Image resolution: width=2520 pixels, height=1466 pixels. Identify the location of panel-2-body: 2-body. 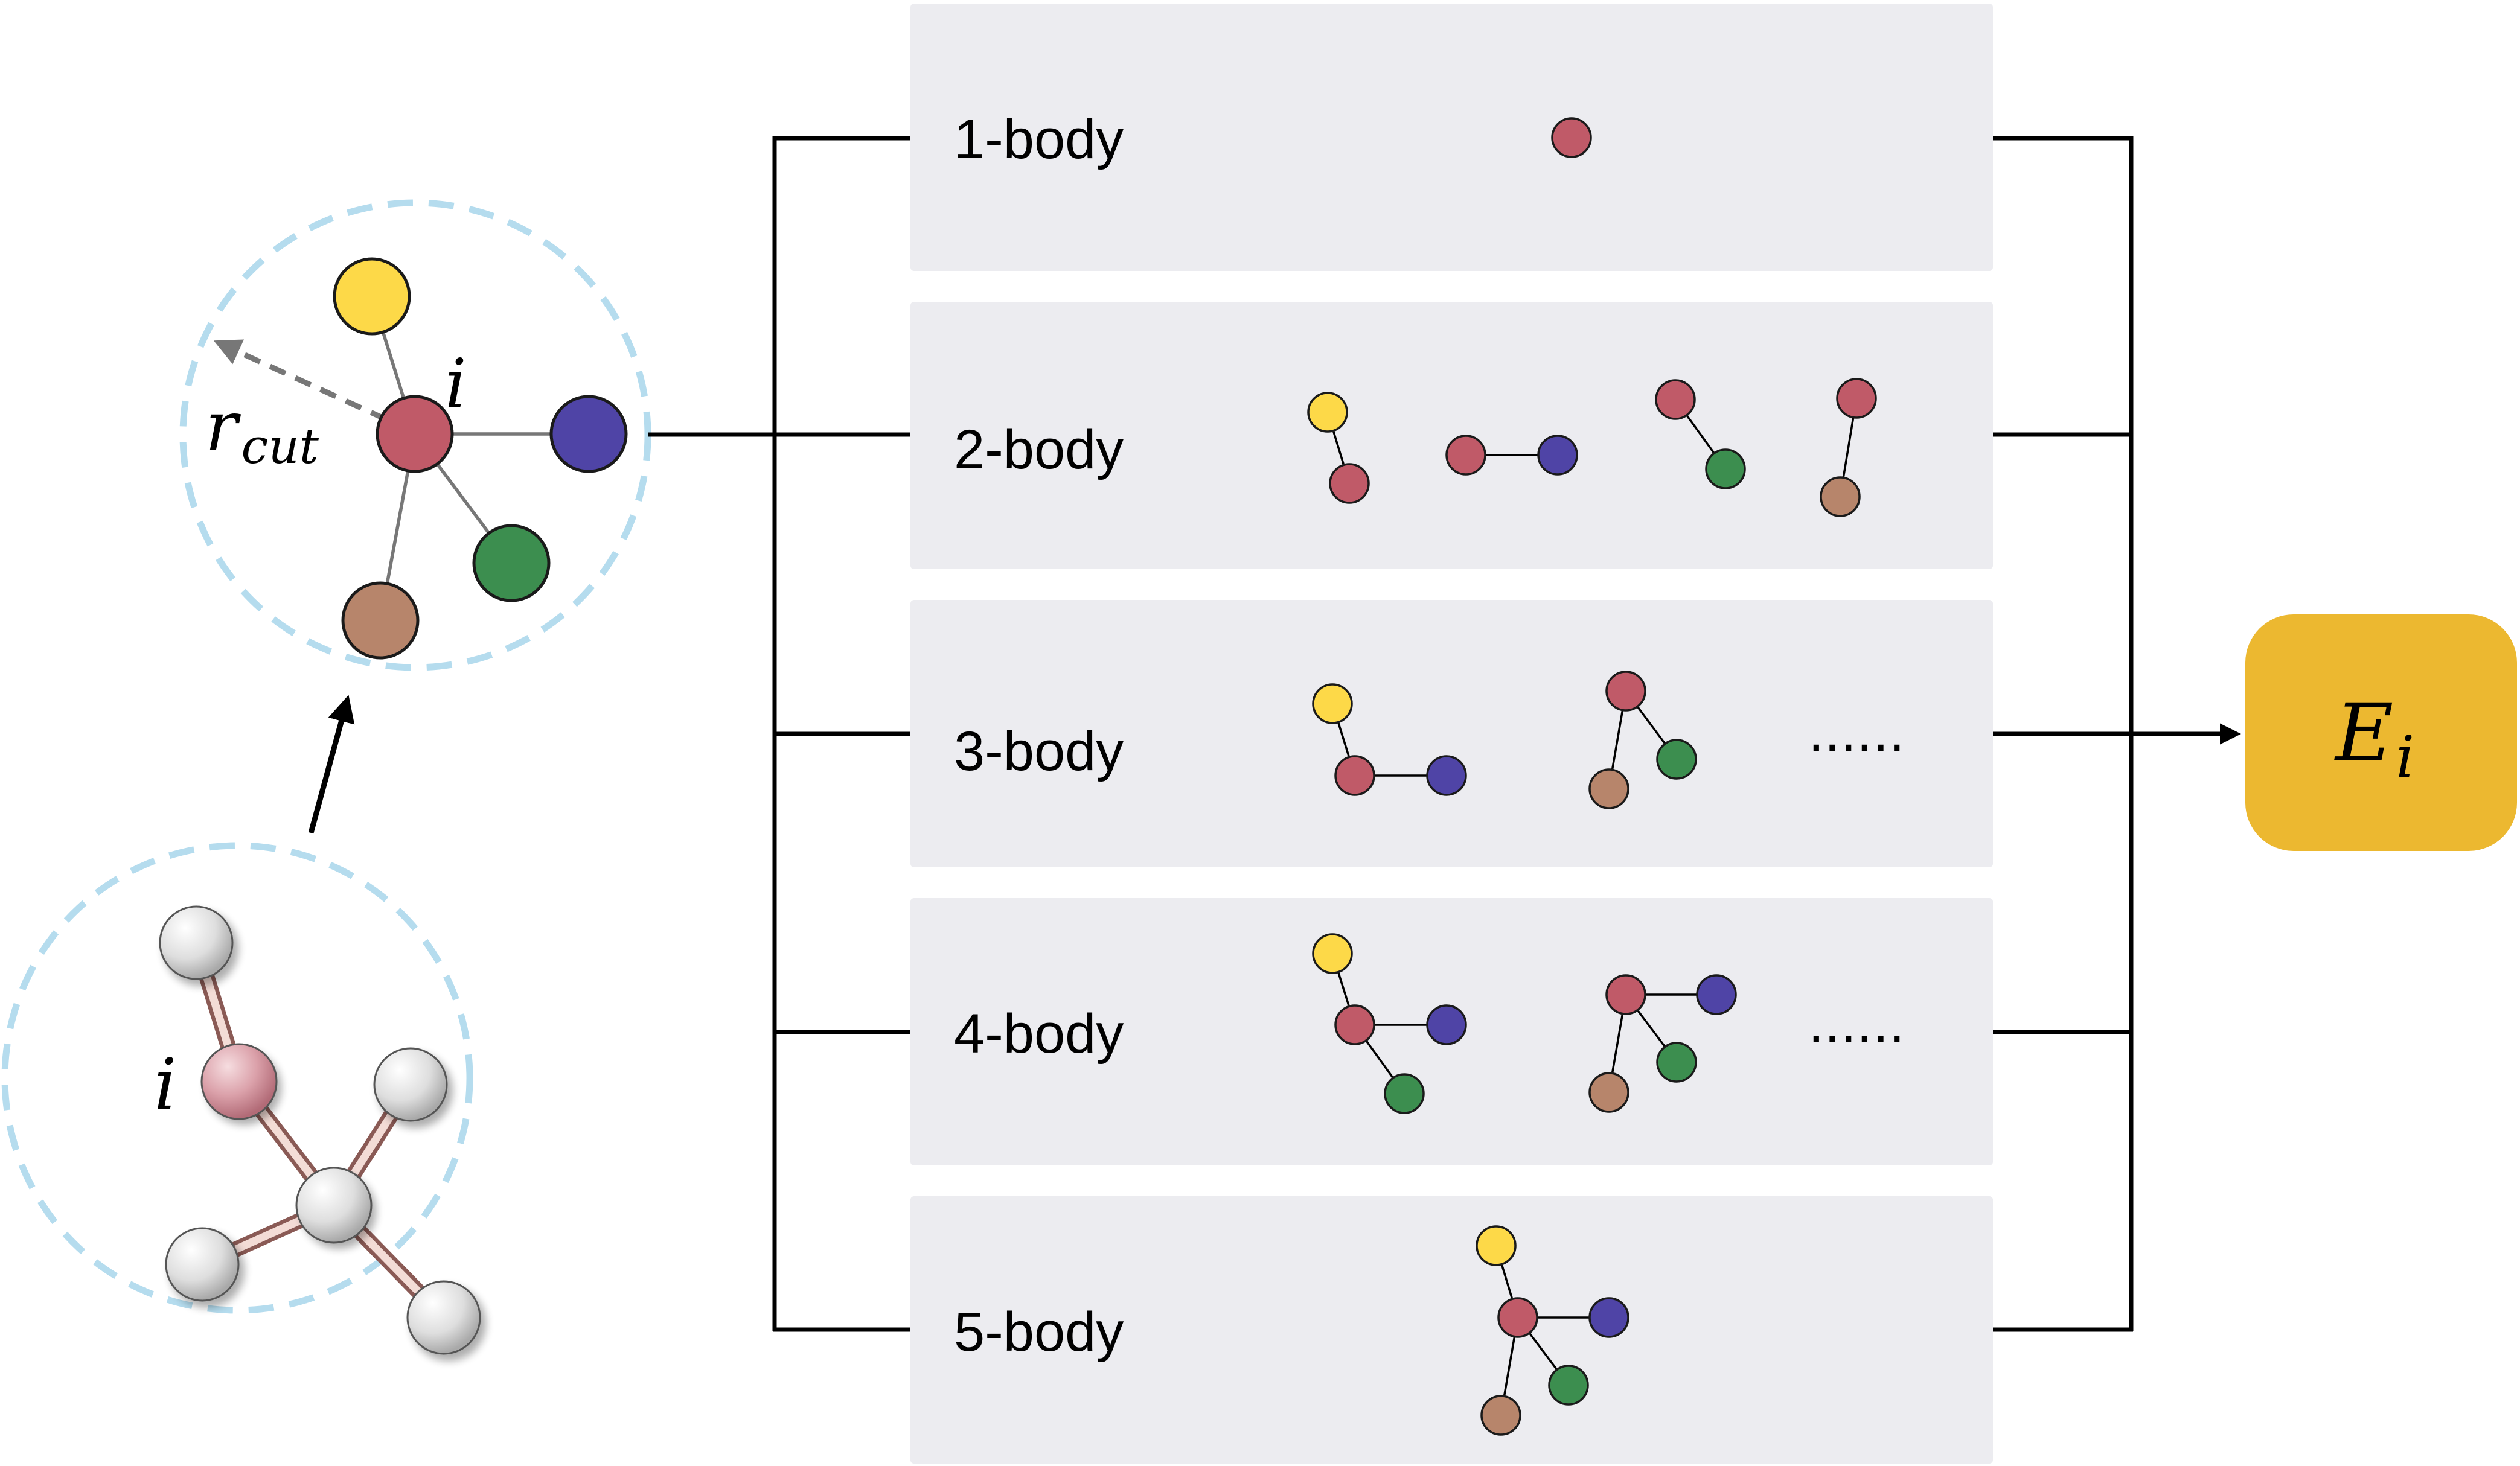
(1451, 435).